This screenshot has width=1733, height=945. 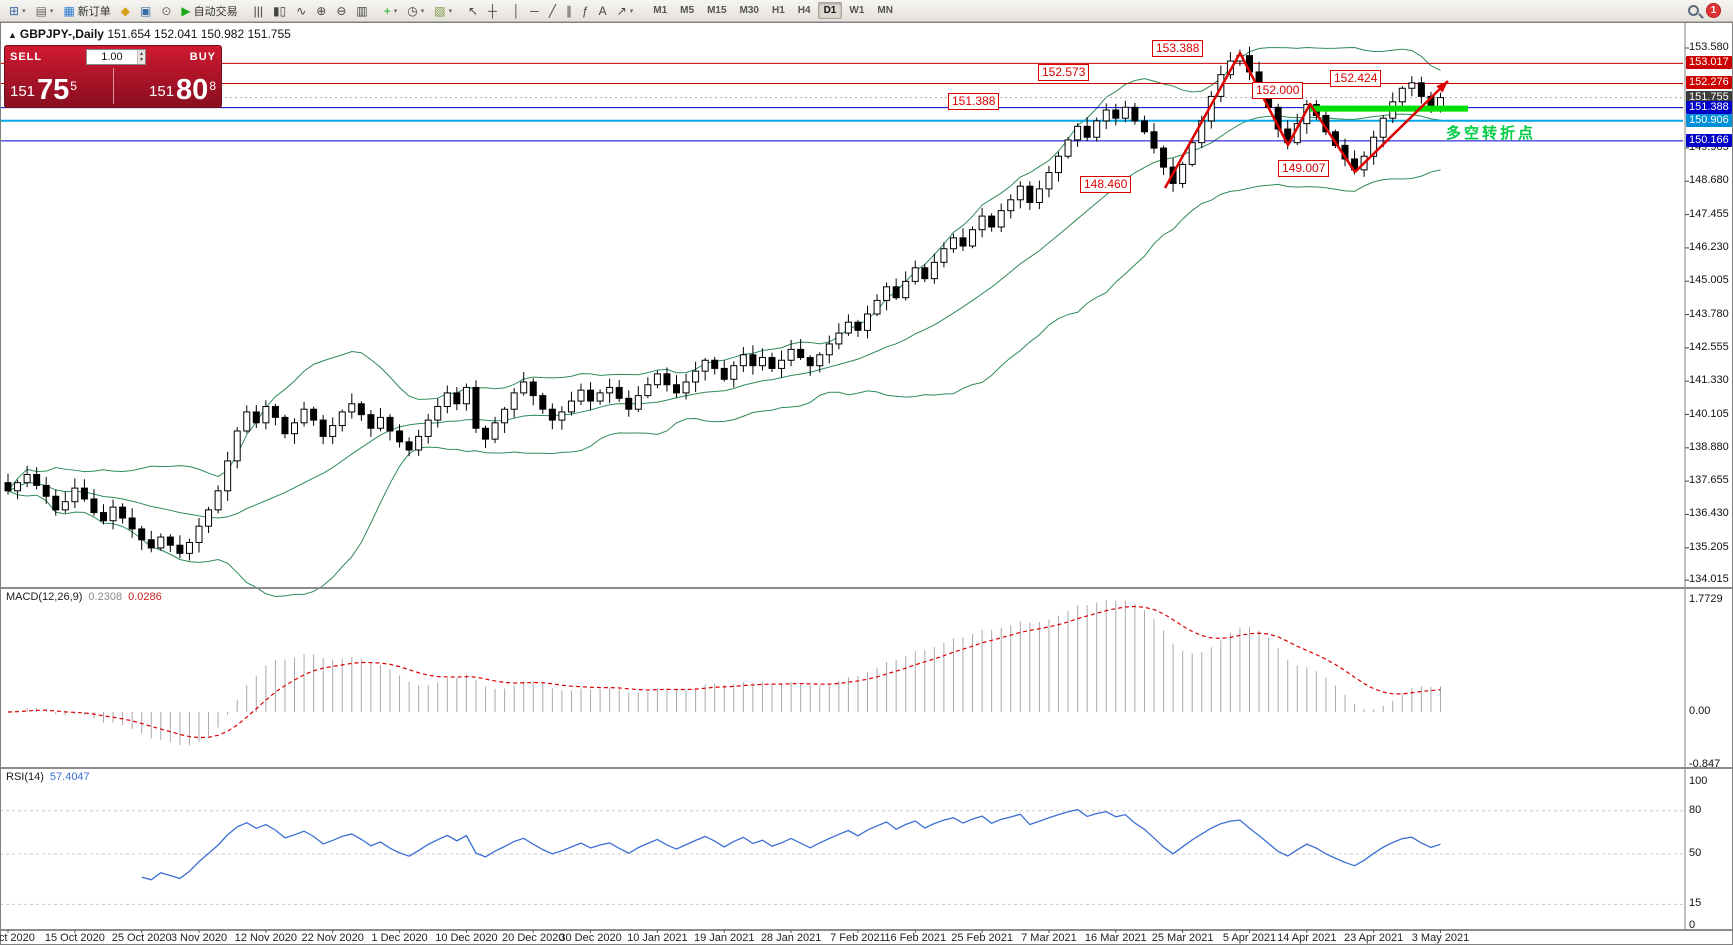 I want to click on price-callout: 151.388, so click(x=974, y=101).